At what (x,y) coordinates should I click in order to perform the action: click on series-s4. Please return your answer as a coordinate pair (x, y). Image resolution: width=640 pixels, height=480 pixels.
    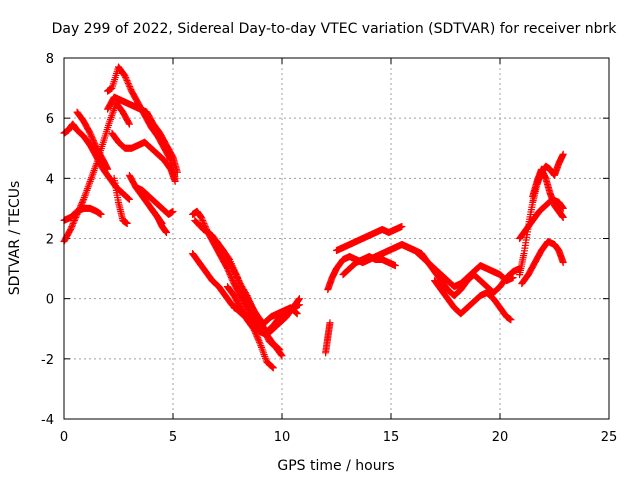
    Looking at the image, I should click on (92, 140).